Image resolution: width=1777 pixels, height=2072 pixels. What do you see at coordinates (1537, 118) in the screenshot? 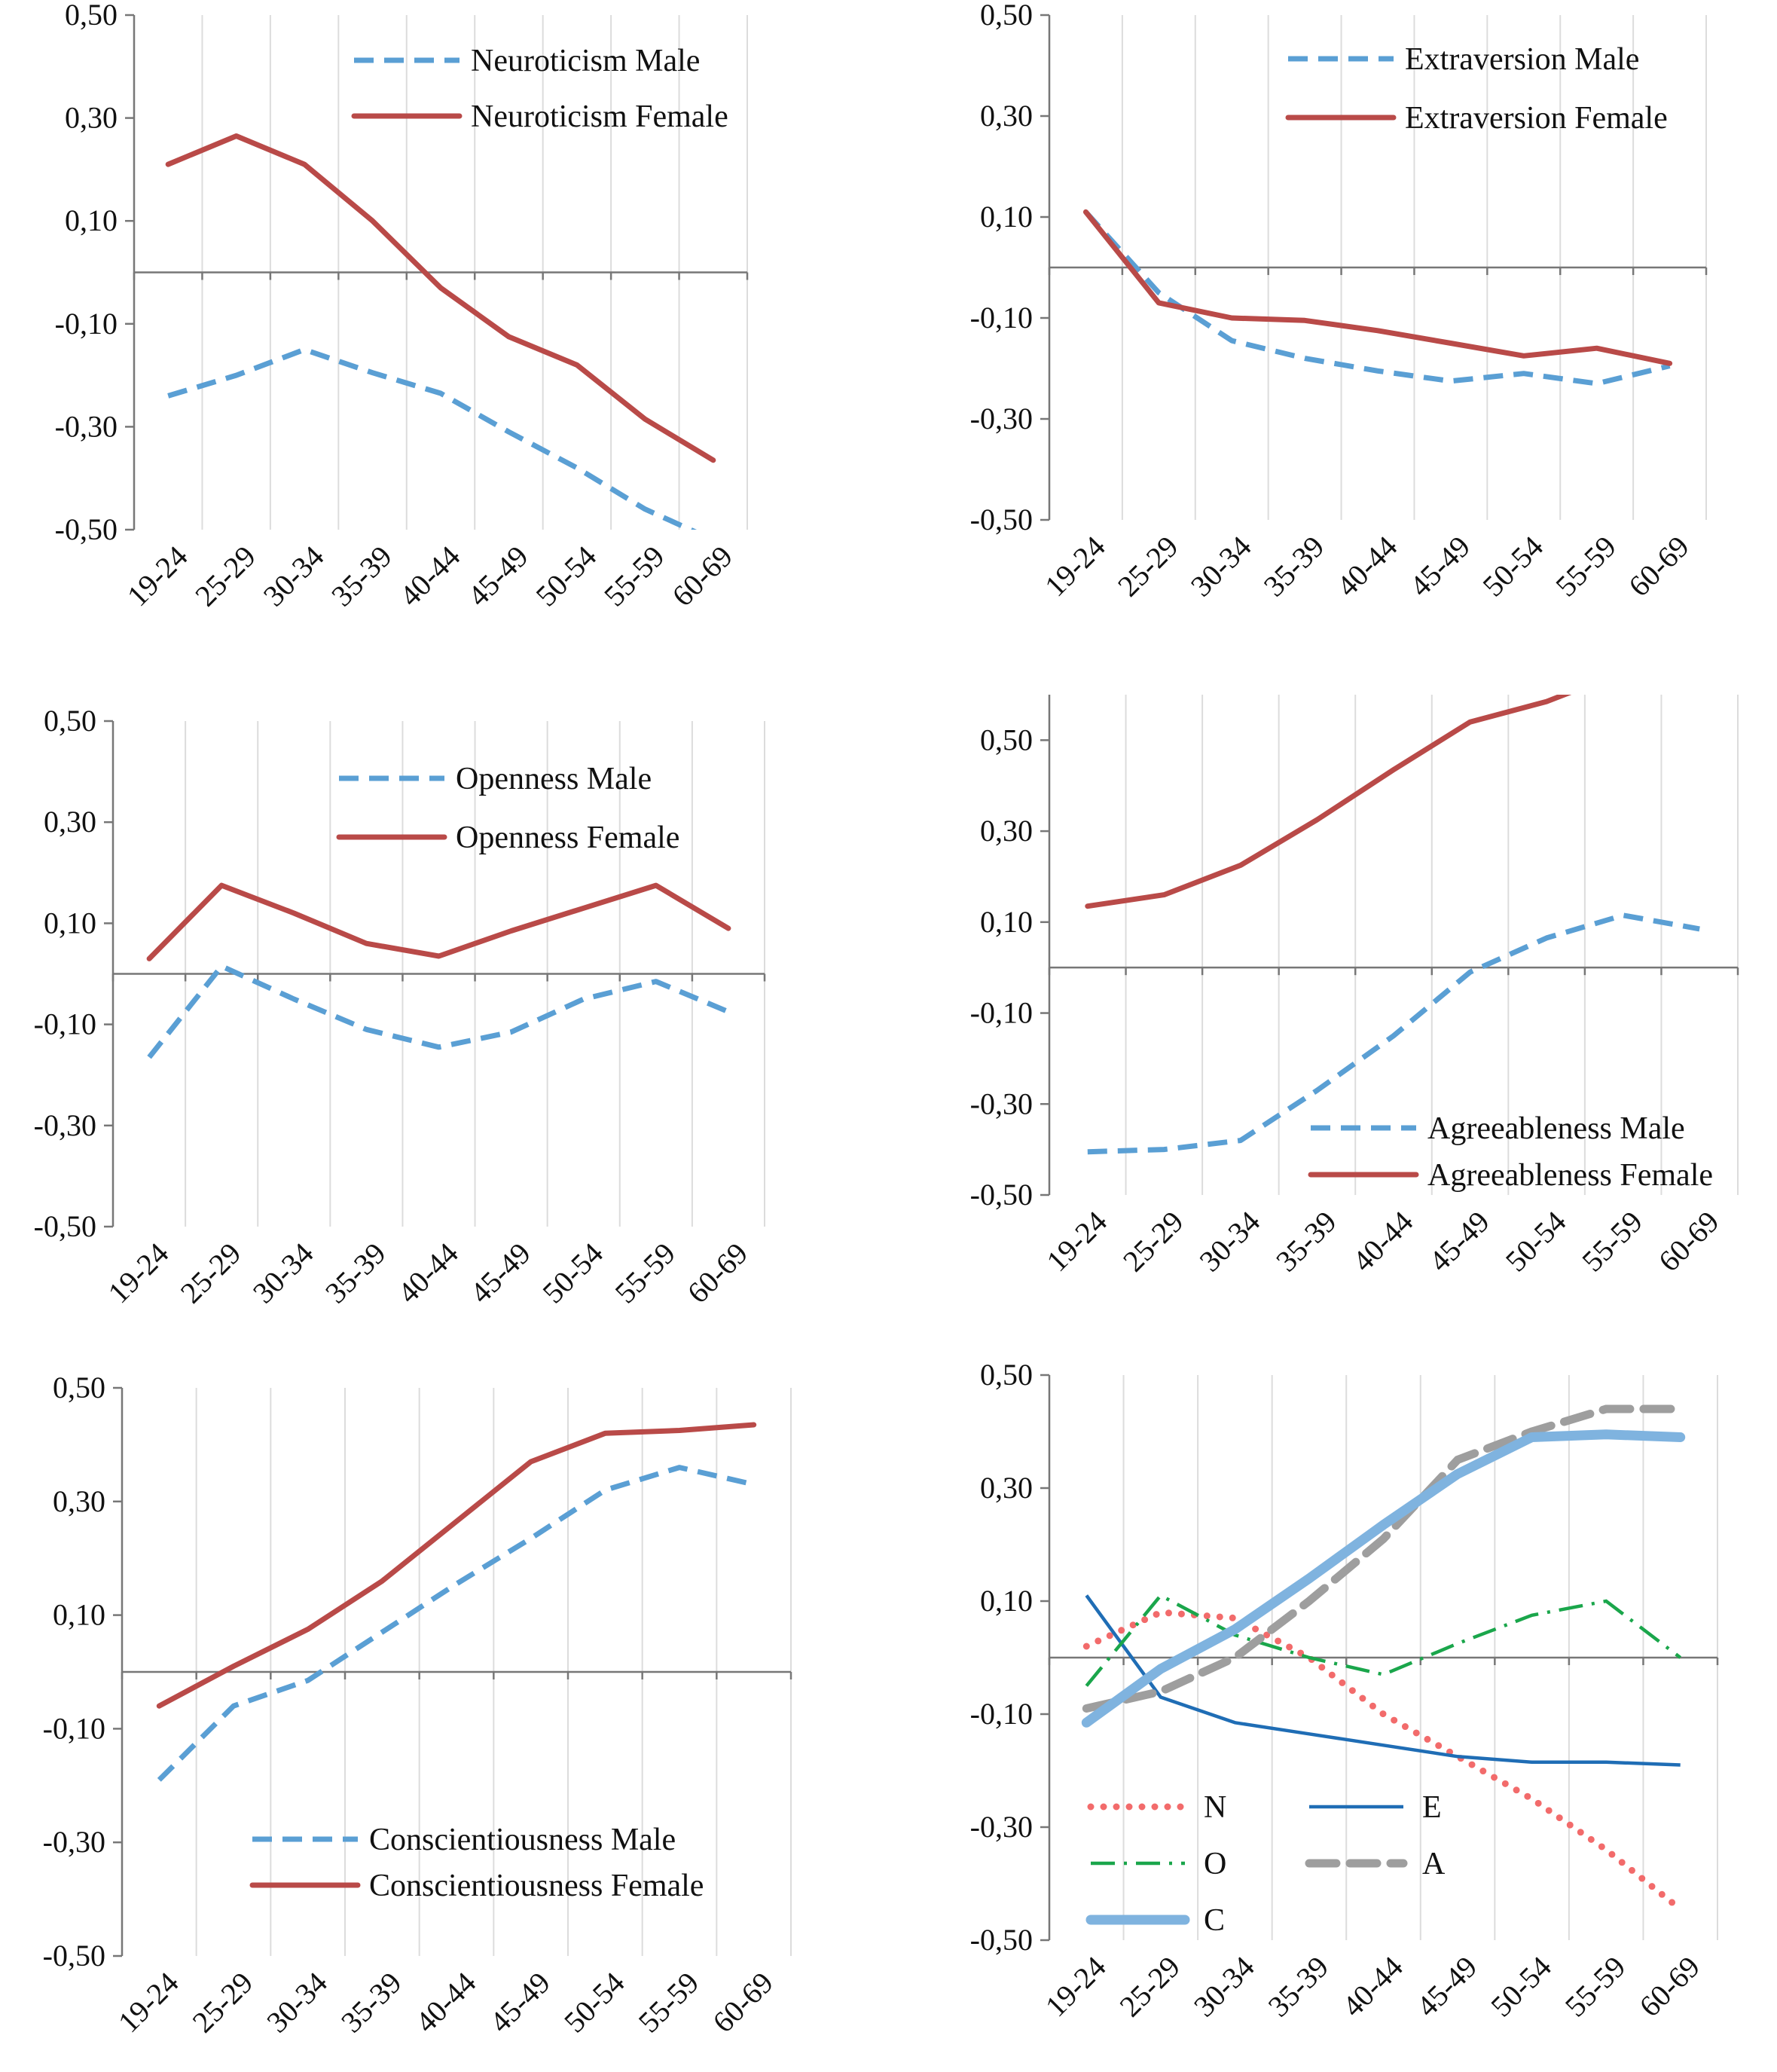
I see `legend-label-extraversion-female: Extraversion Female` at bounding box center [1537, 118].